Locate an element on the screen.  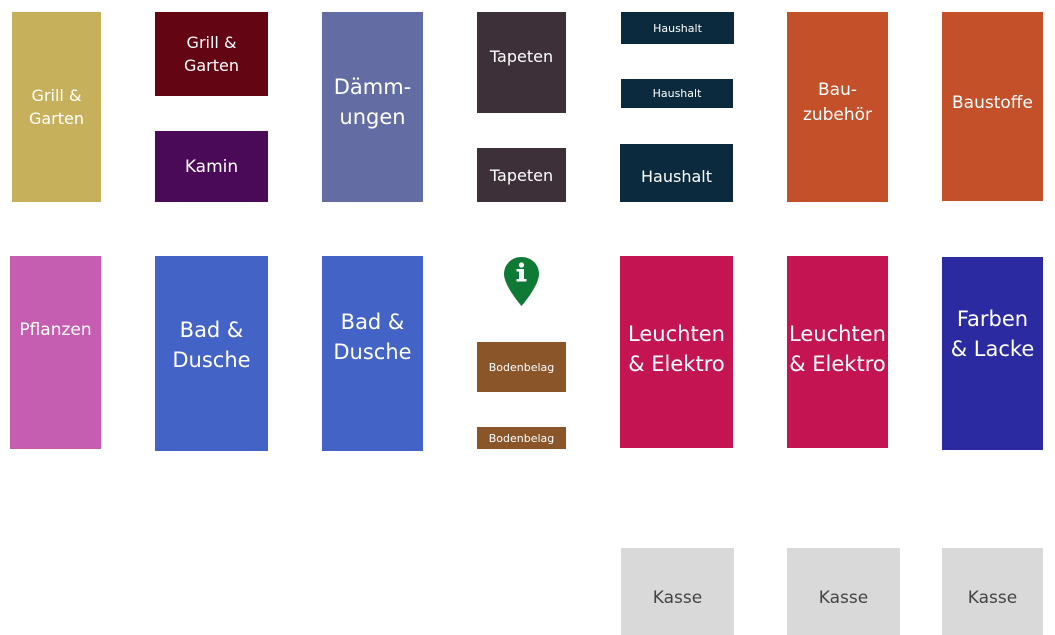
dept-haushalt-1: Haushalt is located at coordinates (677, 28).